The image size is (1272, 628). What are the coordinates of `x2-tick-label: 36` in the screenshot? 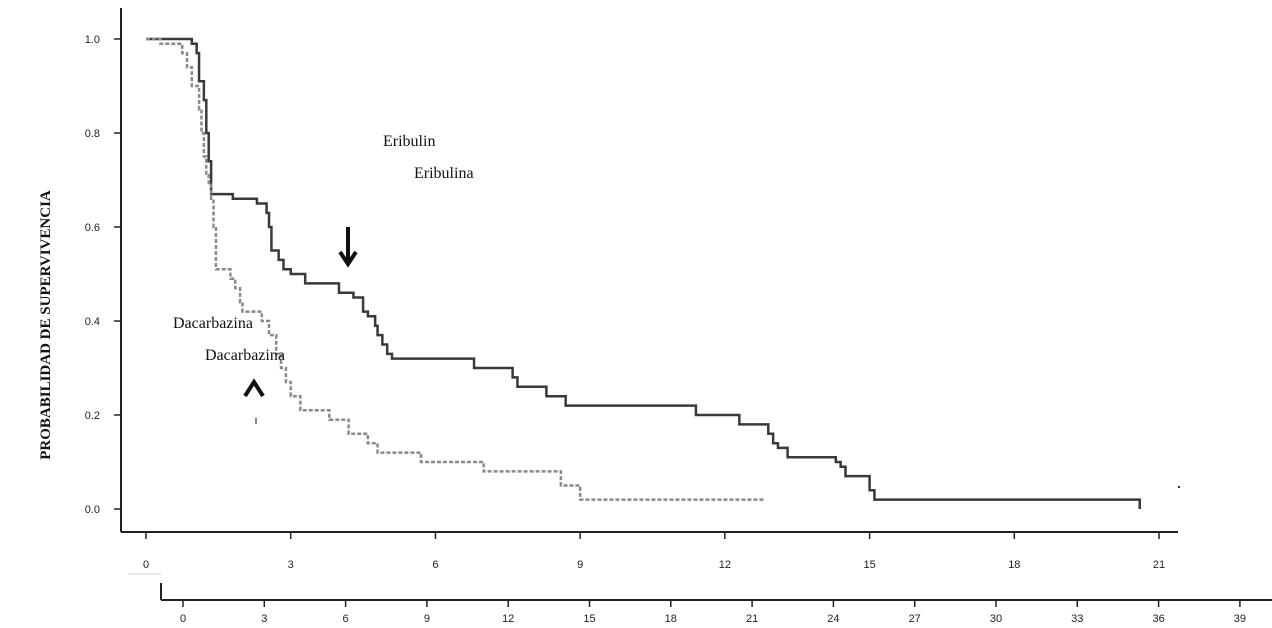 It's located at (1158, 619).